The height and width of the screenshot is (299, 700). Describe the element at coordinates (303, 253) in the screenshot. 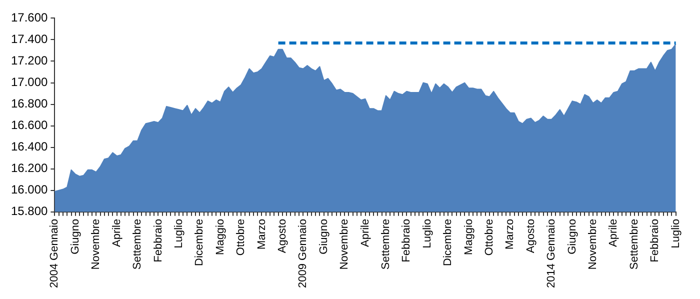

I see `x-tick-label: 2009 Gennaio` at that location.